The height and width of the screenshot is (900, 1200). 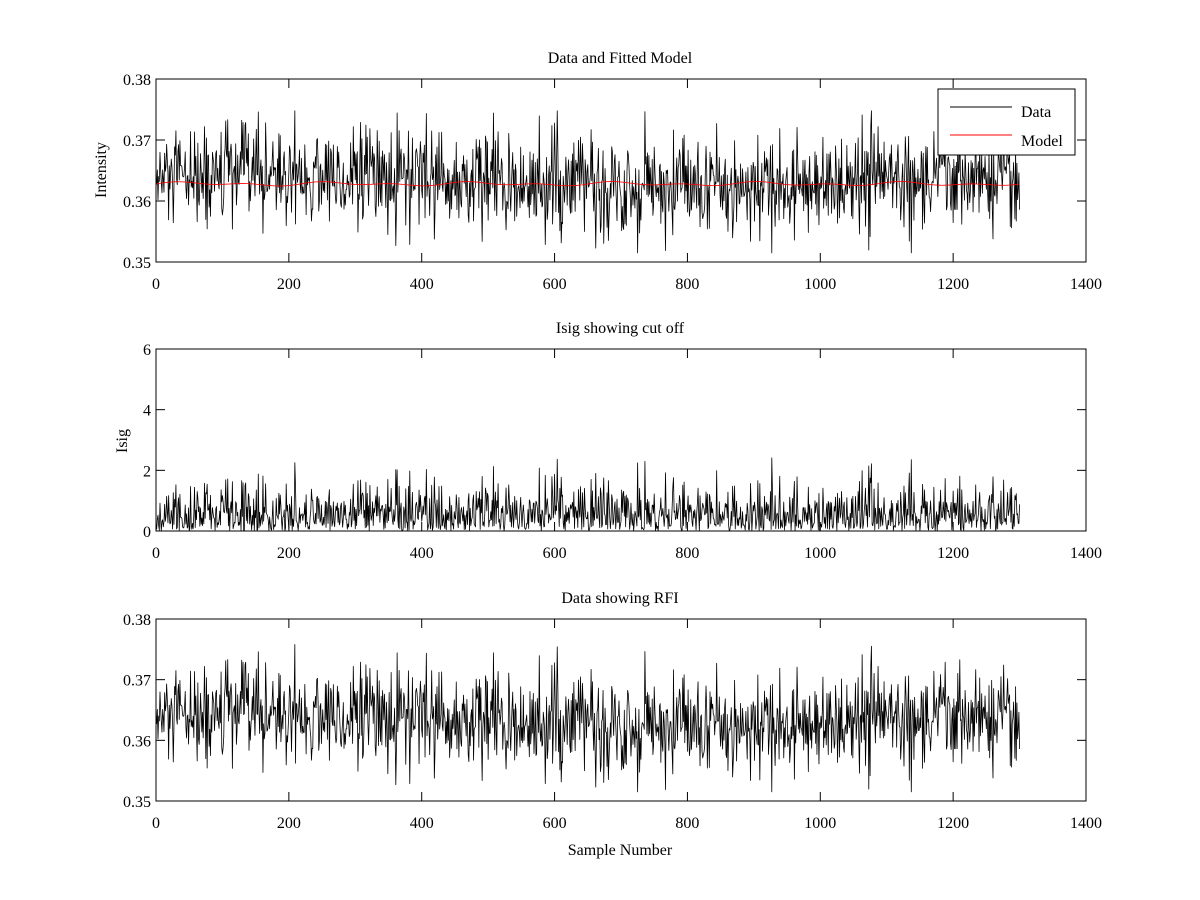 What do you see at coordinates (147, 532) in the screenshot?
I see `panel-2-ytick-label: 0` at bounding box center [147, 532].